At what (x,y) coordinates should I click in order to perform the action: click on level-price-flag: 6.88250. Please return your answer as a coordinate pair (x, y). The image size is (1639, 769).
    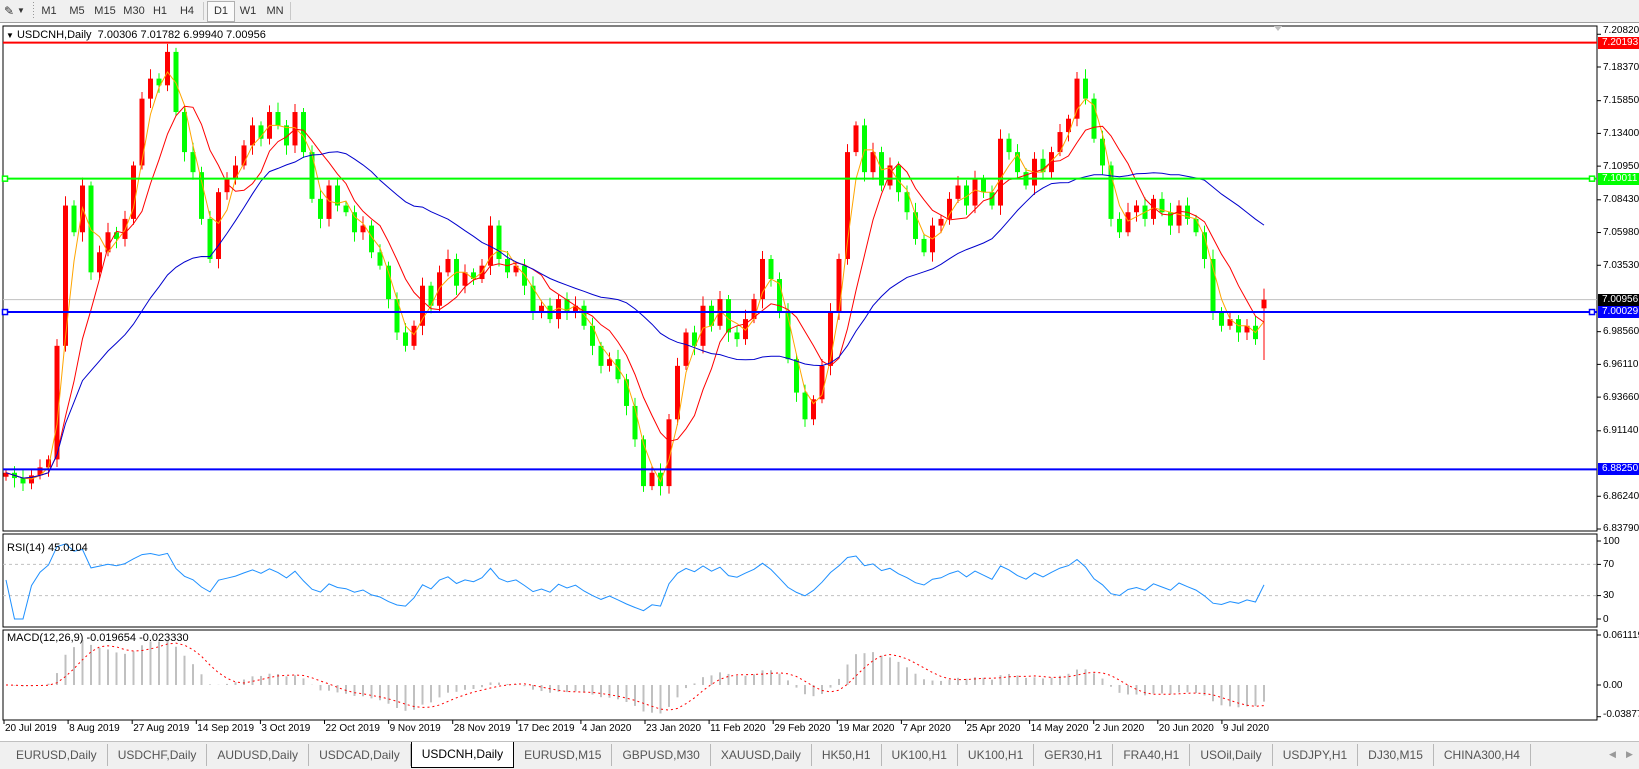
    Looking at the image, I should click on (1618, 469).